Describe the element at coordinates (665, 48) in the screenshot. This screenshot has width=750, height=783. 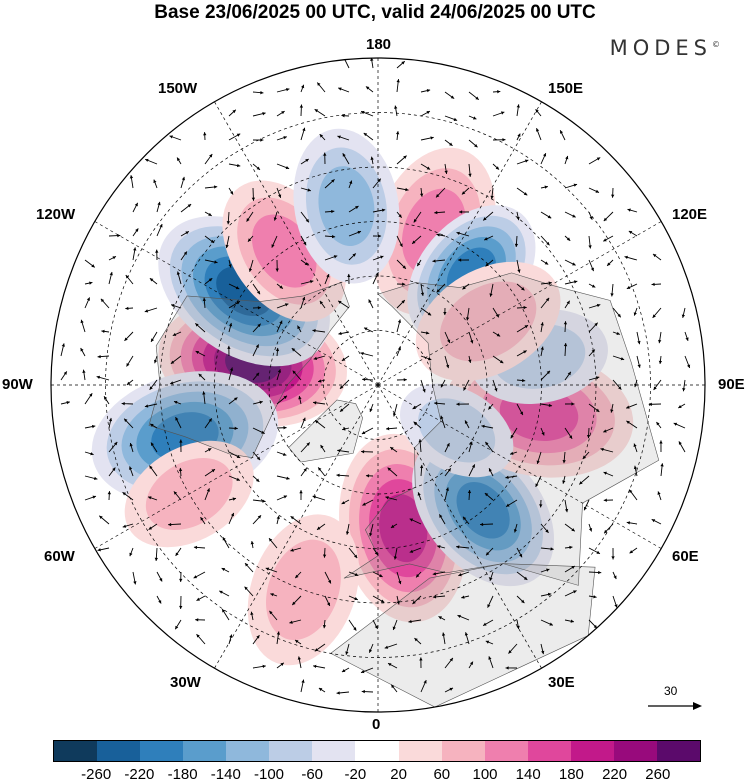
I see `brand-logo: MODES©` at that location.